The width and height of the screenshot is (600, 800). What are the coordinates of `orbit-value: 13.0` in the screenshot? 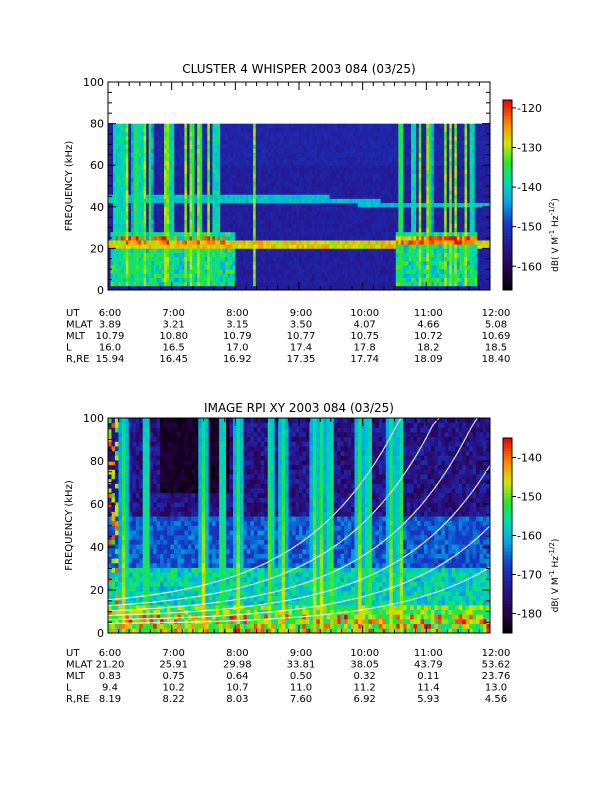 It's located at (496, 688).